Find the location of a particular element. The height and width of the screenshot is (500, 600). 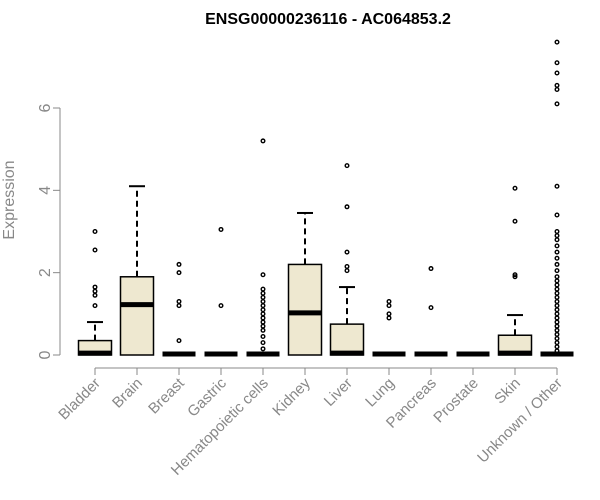

box-brain is located at coordinates (137, 270).